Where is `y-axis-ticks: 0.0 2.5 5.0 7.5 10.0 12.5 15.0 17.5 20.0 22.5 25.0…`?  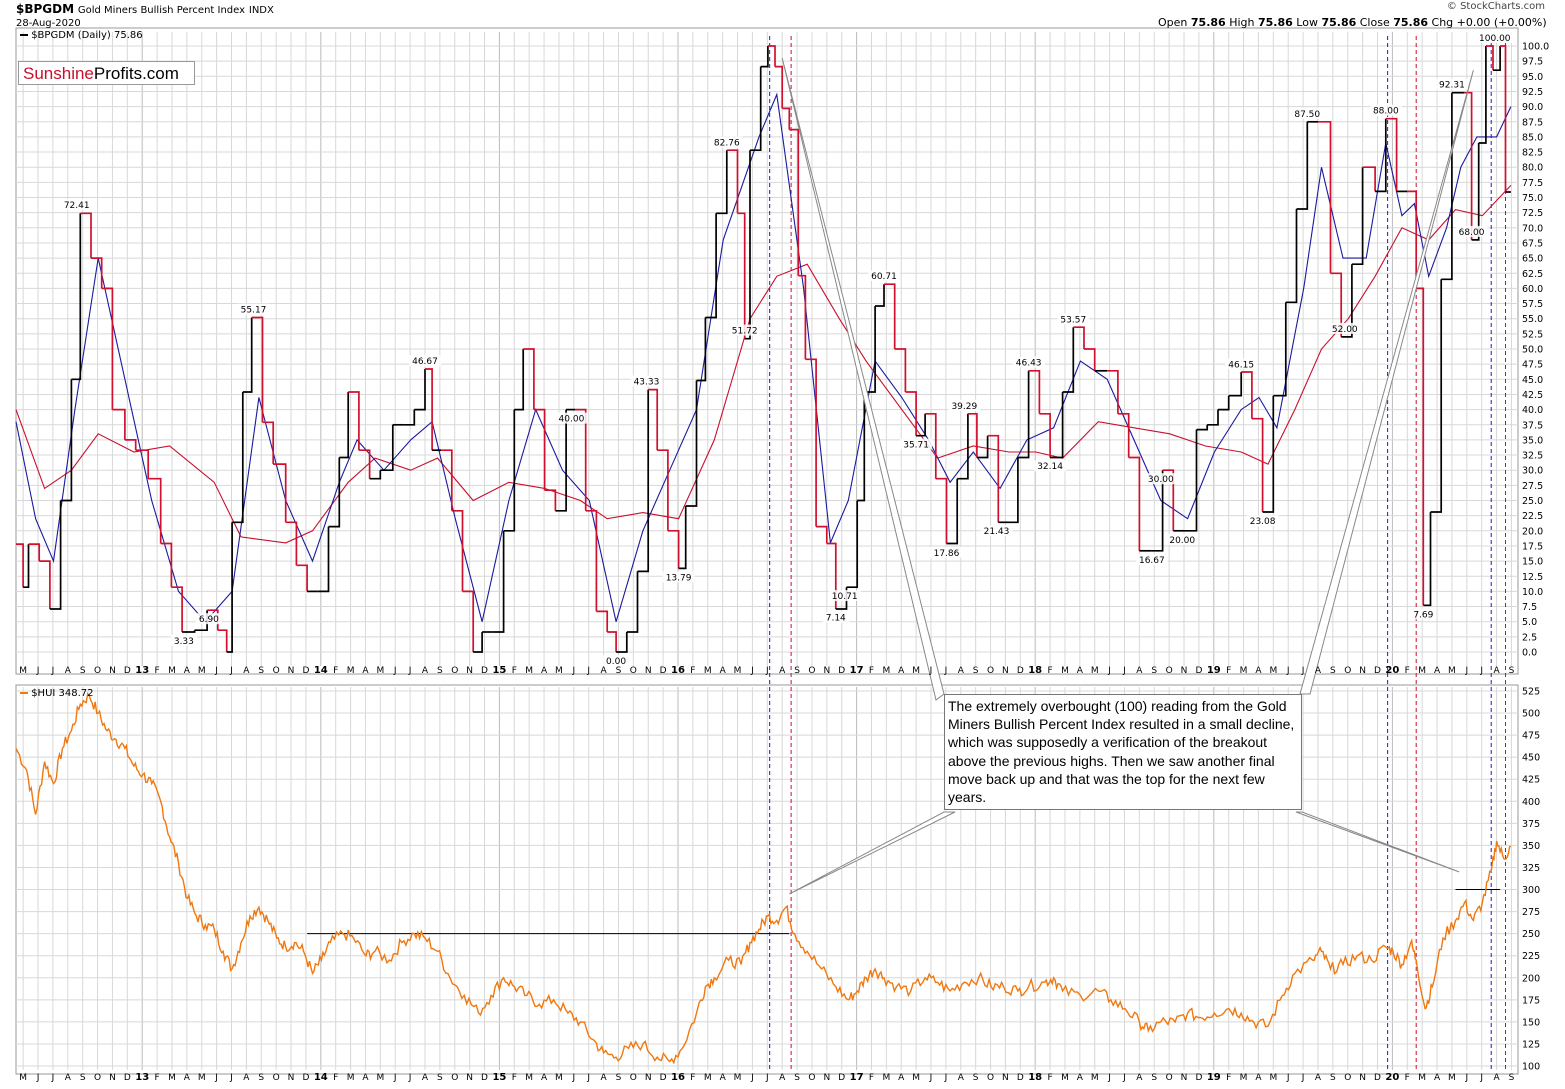 y-axis-ticks: 0.0 2.5 5.0 7.5 10.0 12.5 15.0 17.5 20.0 22.5 25.0… is located at coordinates (1535, 557).